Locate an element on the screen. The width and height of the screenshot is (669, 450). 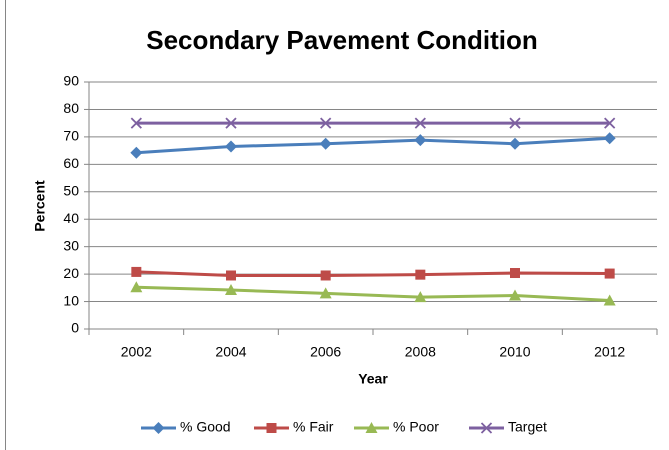
legend-label: Target is located at coordinates (527, 427).